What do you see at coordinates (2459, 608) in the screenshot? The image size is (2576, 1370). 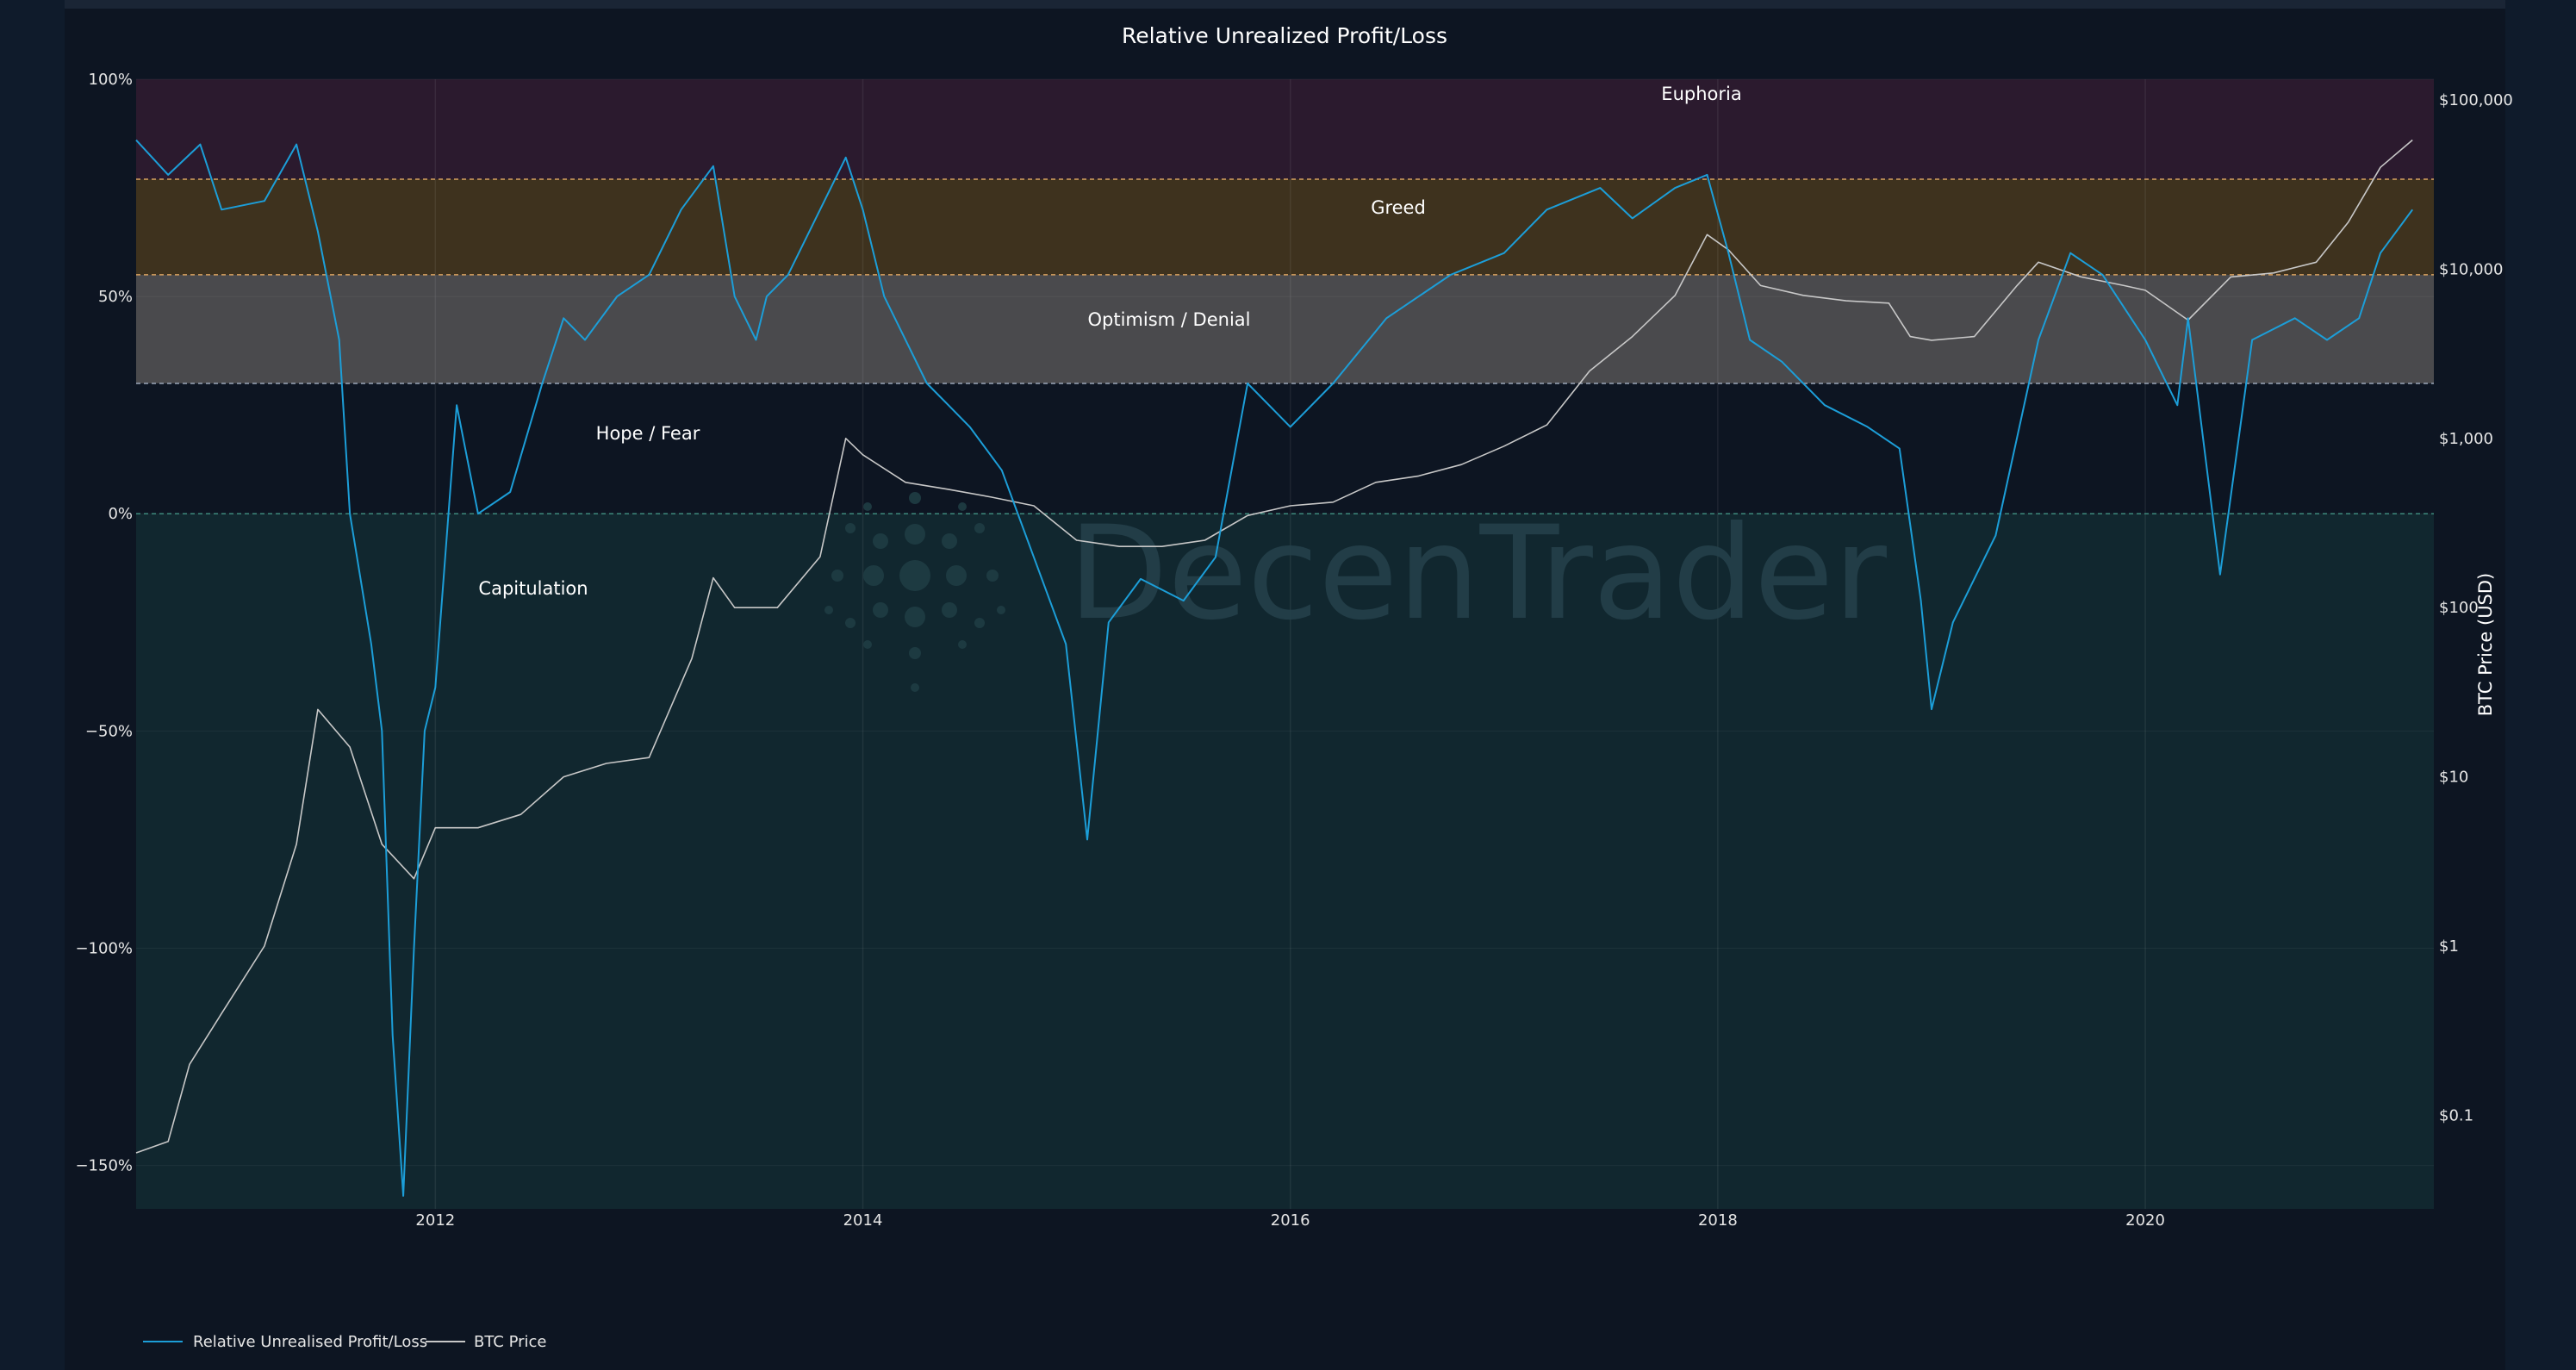 I see `right-tick-label: $100` at bounding box center [2459, 608].